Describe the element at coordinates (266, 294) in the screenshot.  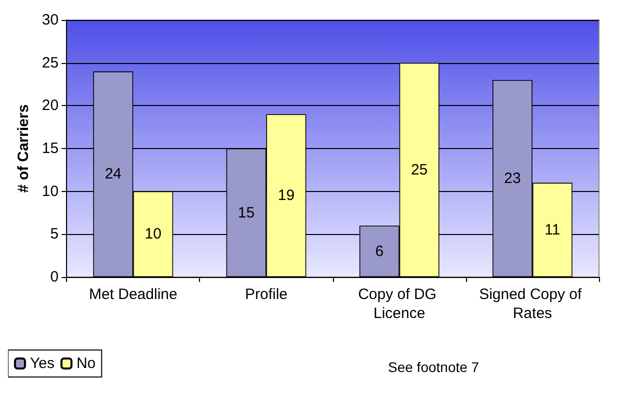
I see `x-tick-label: Profile` at that location.